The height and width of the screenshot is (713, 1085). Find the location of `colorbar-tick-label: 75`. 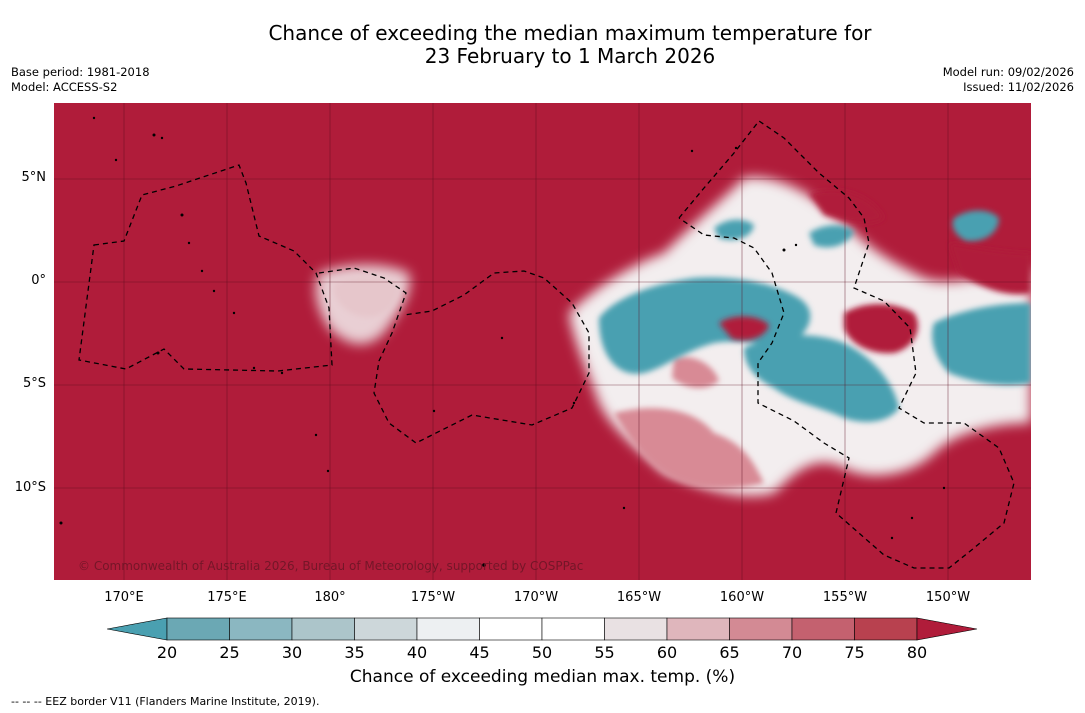

colorbar-tick-label: 75 is located at coordinates (854, 652).